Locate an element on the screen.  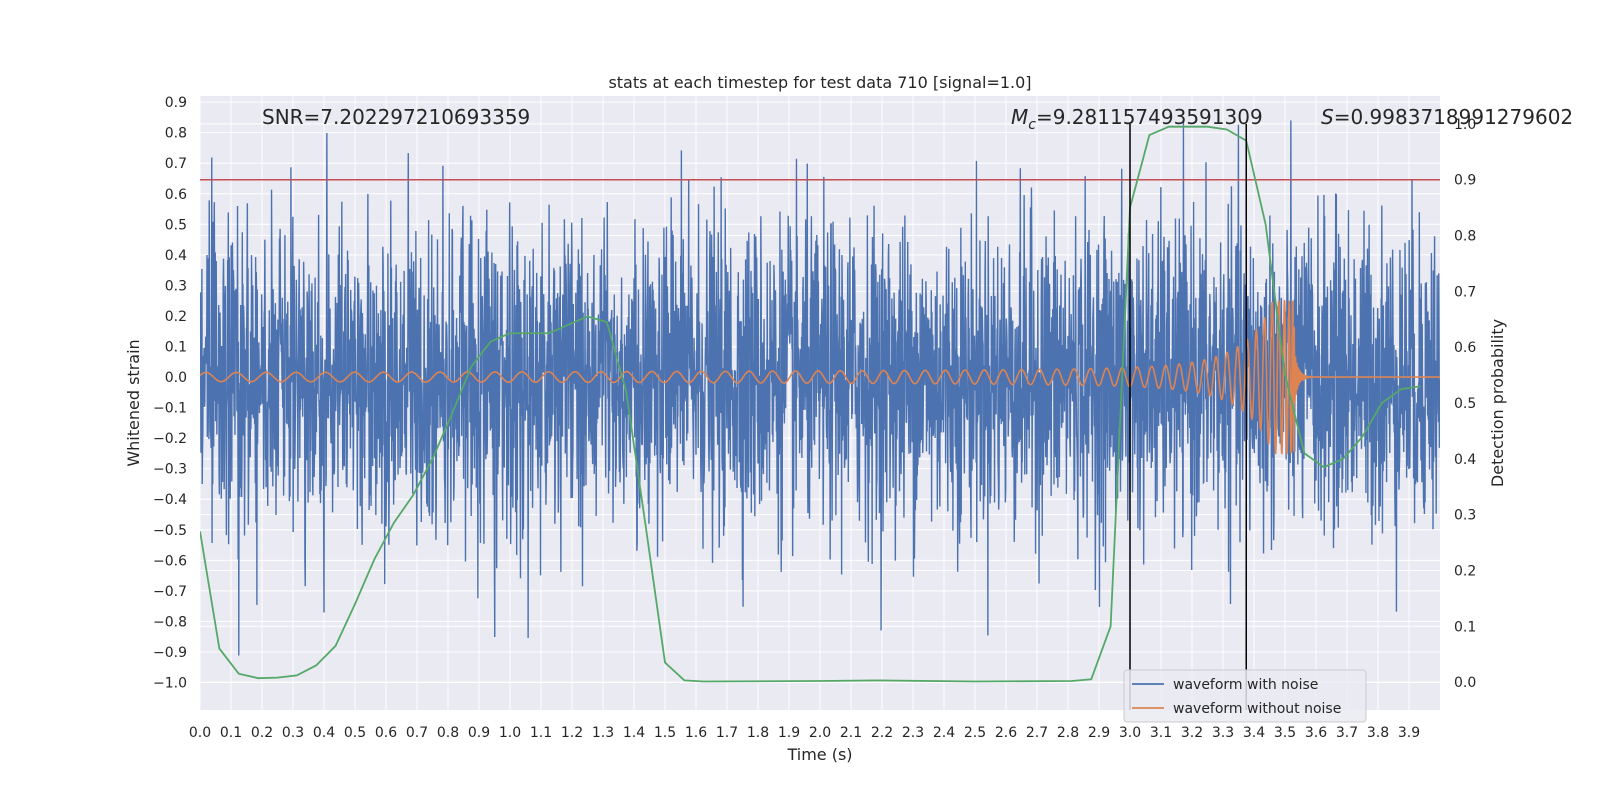
significance-value: =0.9983718991279602 is located at coordinates (1453, 117).